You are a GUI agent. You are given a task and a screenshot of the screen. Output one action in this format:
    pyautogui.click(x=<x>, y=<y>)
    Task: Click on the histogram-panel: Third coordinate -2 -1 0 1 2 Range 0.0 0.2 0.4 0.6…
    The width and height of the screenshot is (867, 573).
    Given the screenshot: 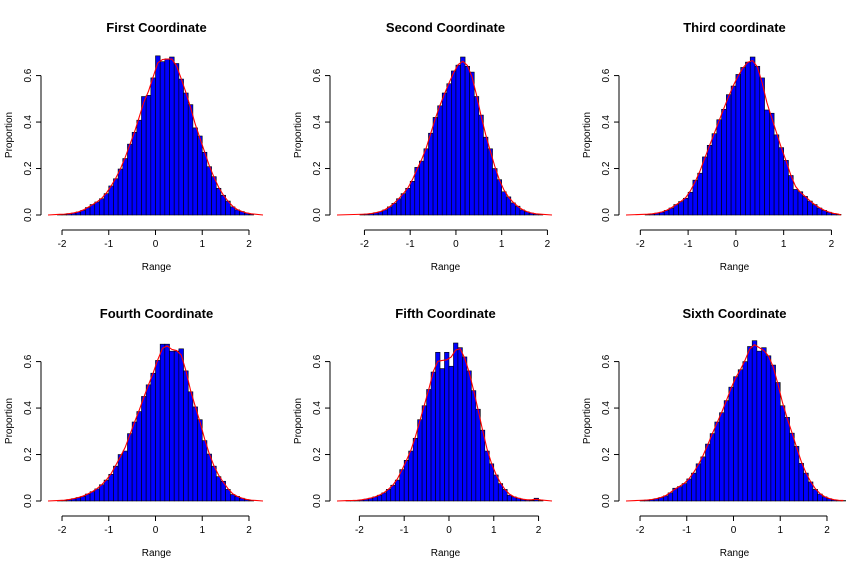 What is the action you would take?
    pyautogui.click(x=712, y=146)
    